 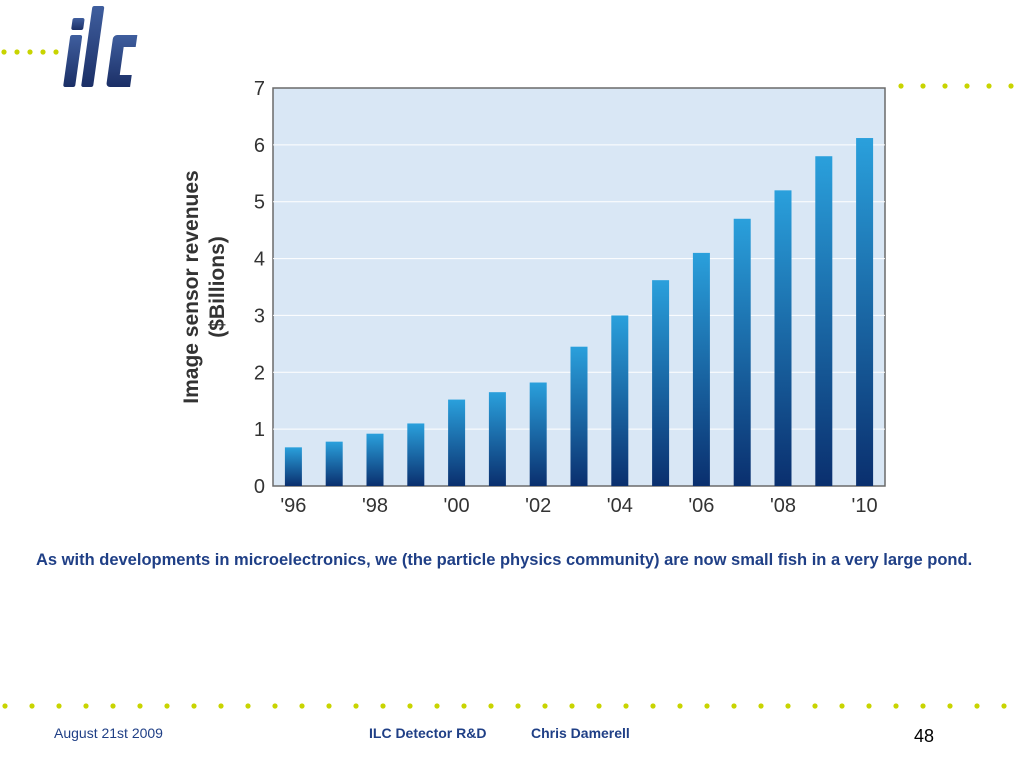 I want to click on bar-2002, so click(x=538, y=434).